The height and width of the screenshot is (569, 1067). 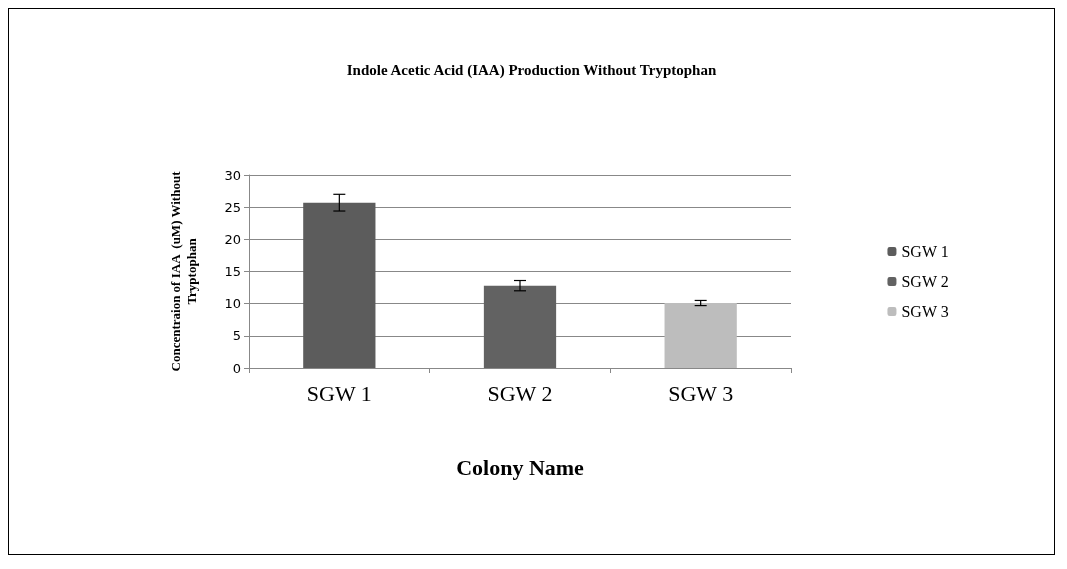 What do you see at coordinates (232, 304) in the screenshot?
I see `y-tick-label: 10` at bounding box center [232, 304].